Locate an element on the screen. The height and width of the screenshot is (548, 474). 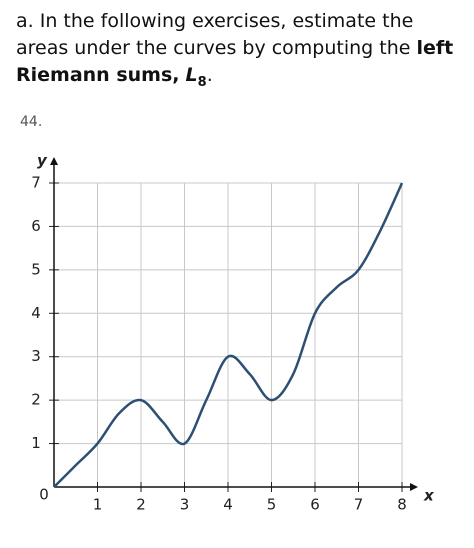
x-tick-label: 7 is located at coordinates (359, 505).